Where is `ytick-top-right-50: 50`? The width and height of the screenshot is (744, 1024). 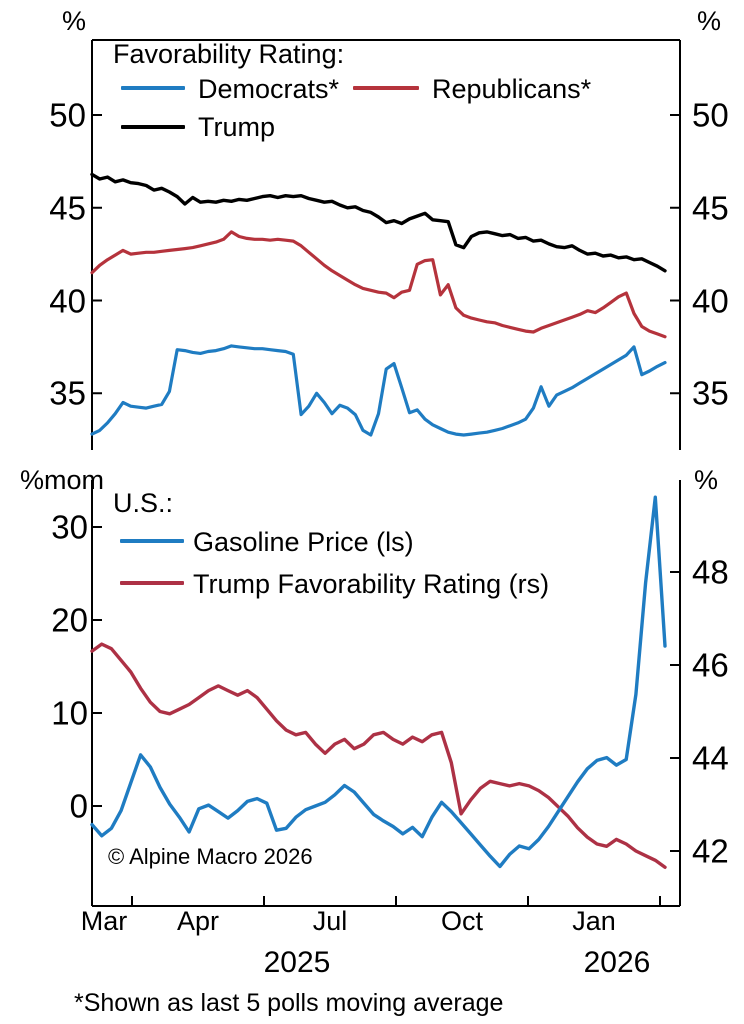
ytick-top-right-50: 50 is located at coordinates (710, 115).